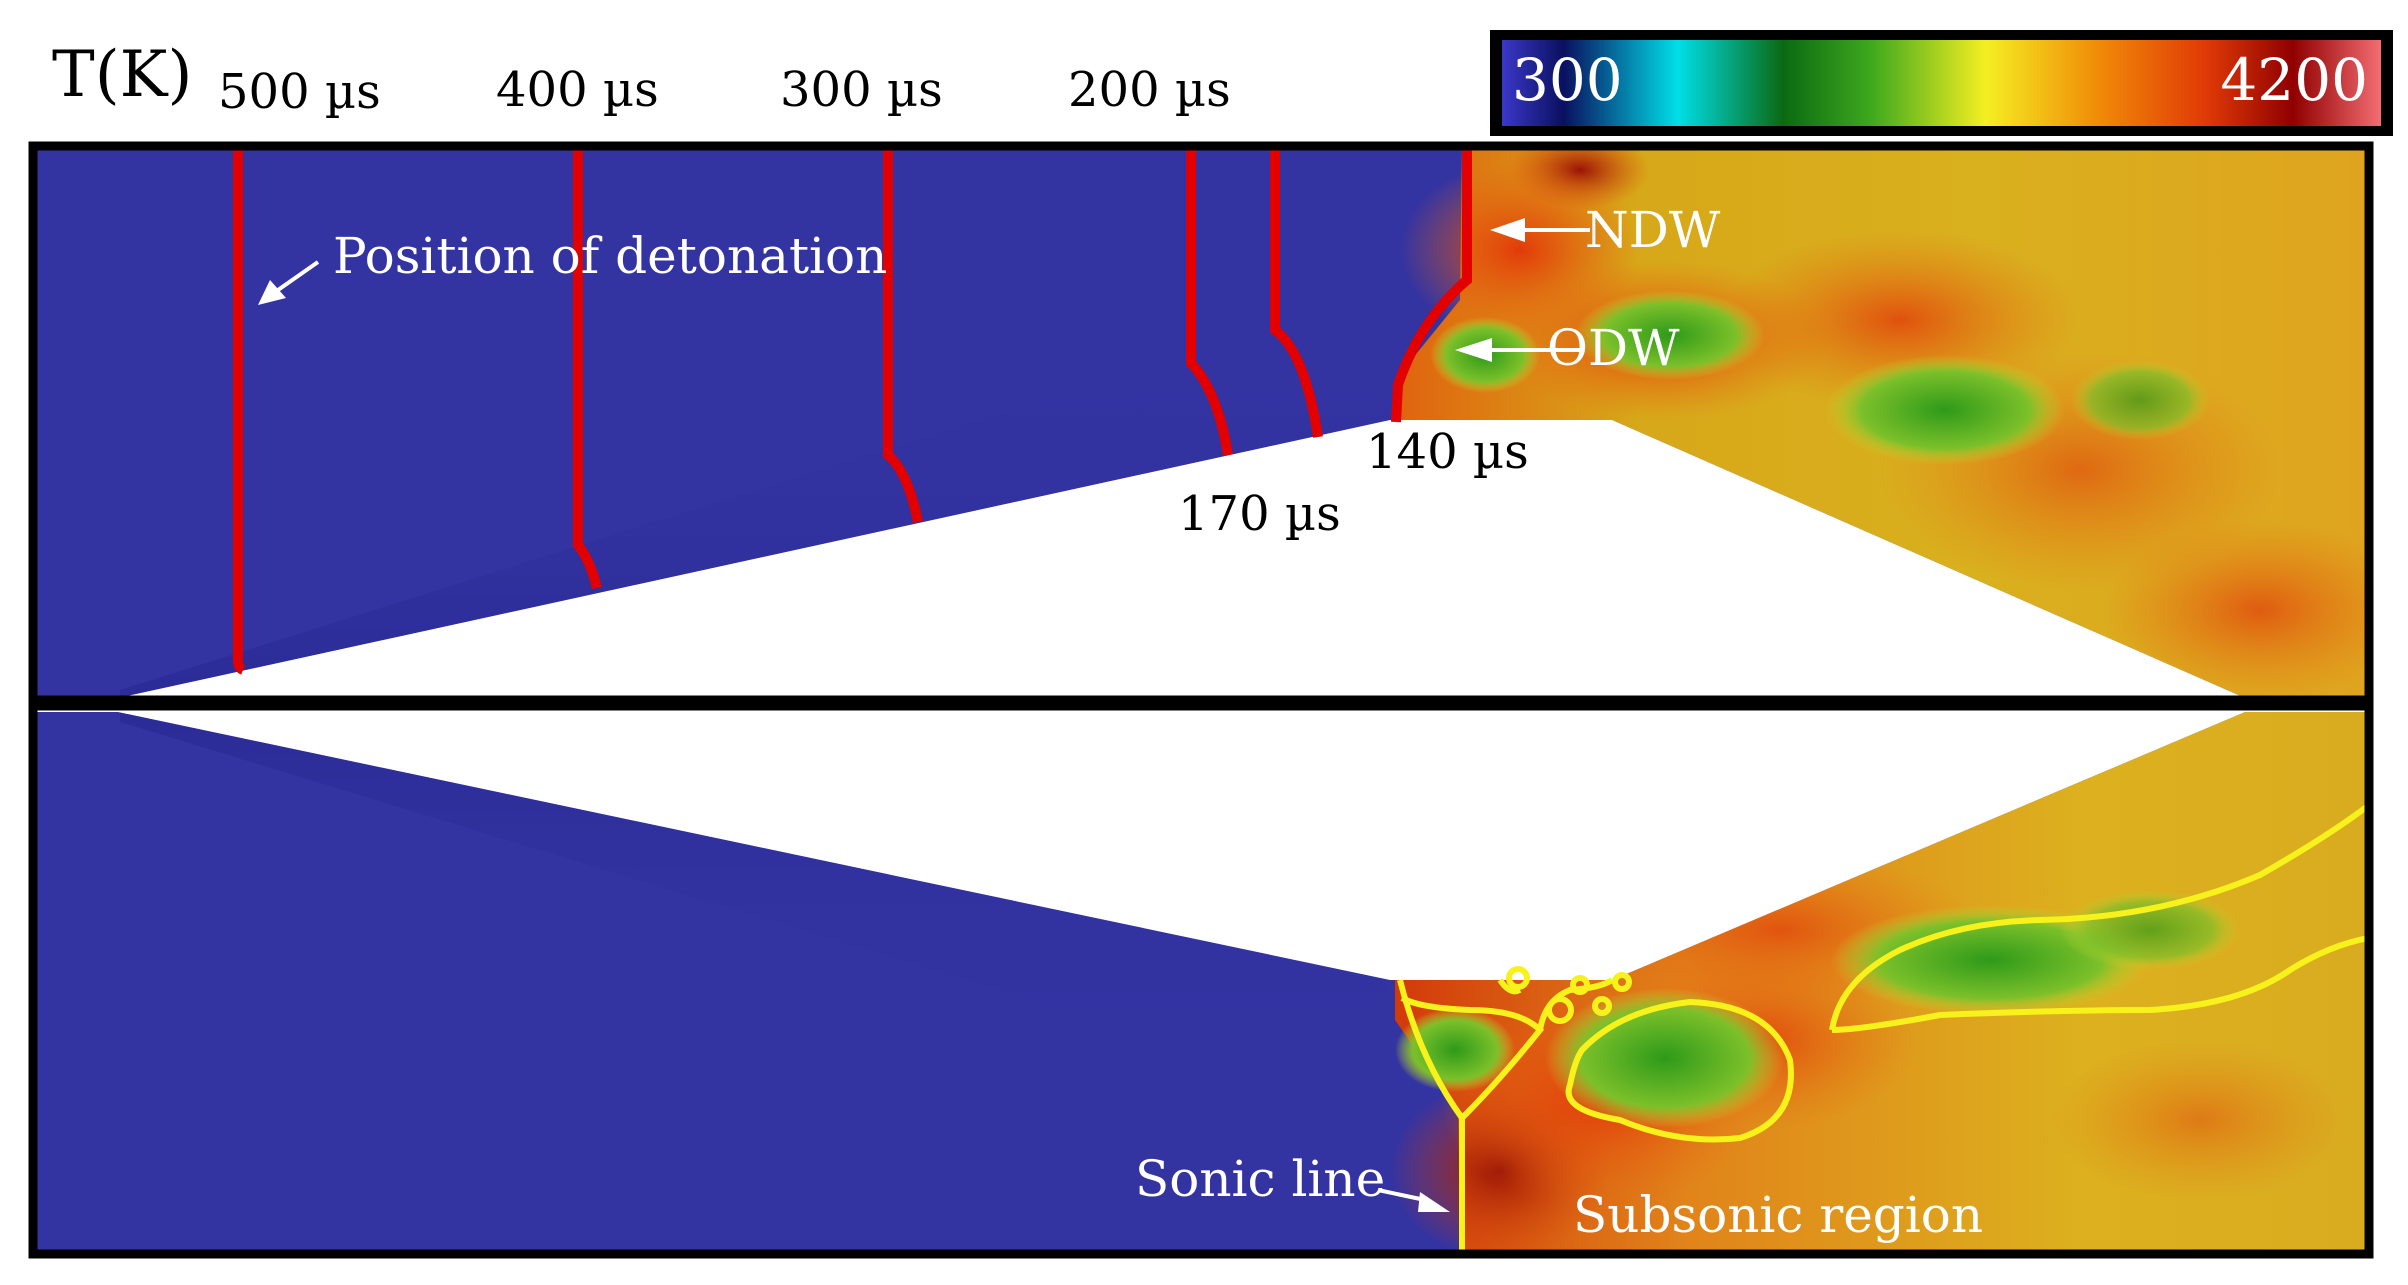  Describe the element at coordinates (903, 335) in the screenshot. I see `front-300us` at that location.